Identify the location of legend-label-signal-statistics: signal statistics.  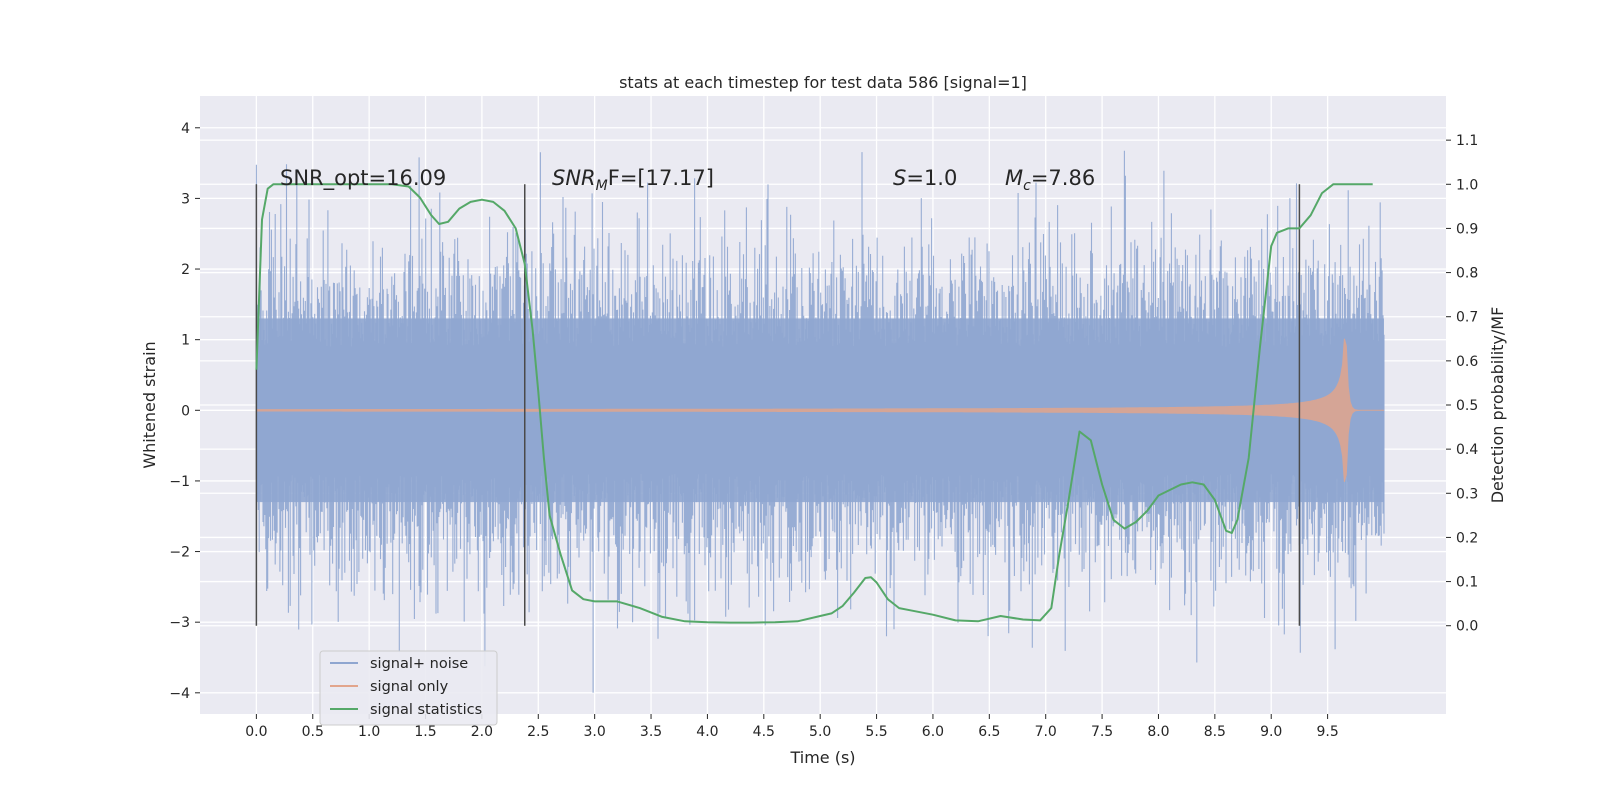
(426, 710).